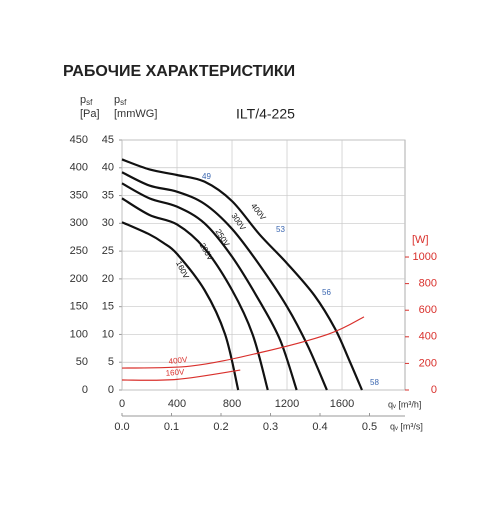 The image size is (500, 505). Describe the element at coordinates (108, 168) in the screenshot. I see `y3-tick-label: 40` at that location.